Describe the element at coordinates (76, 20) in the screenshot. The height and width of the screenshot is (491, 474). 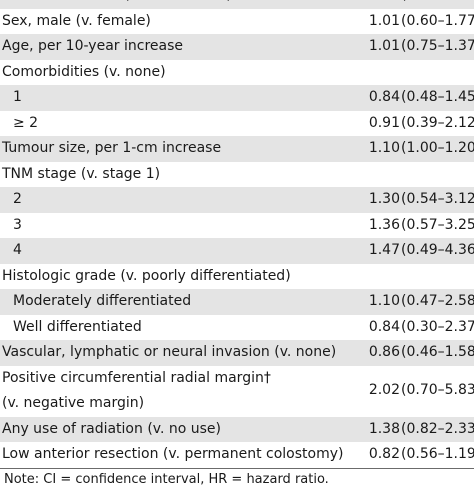
I see `row-label: Sex, male (v. female)` at that location.